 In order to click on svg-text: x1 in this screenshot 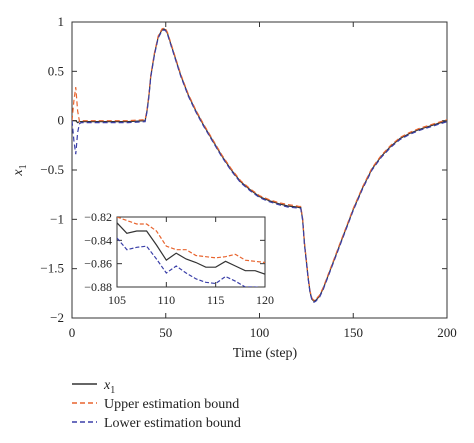, I will do `click(20, 170)`.